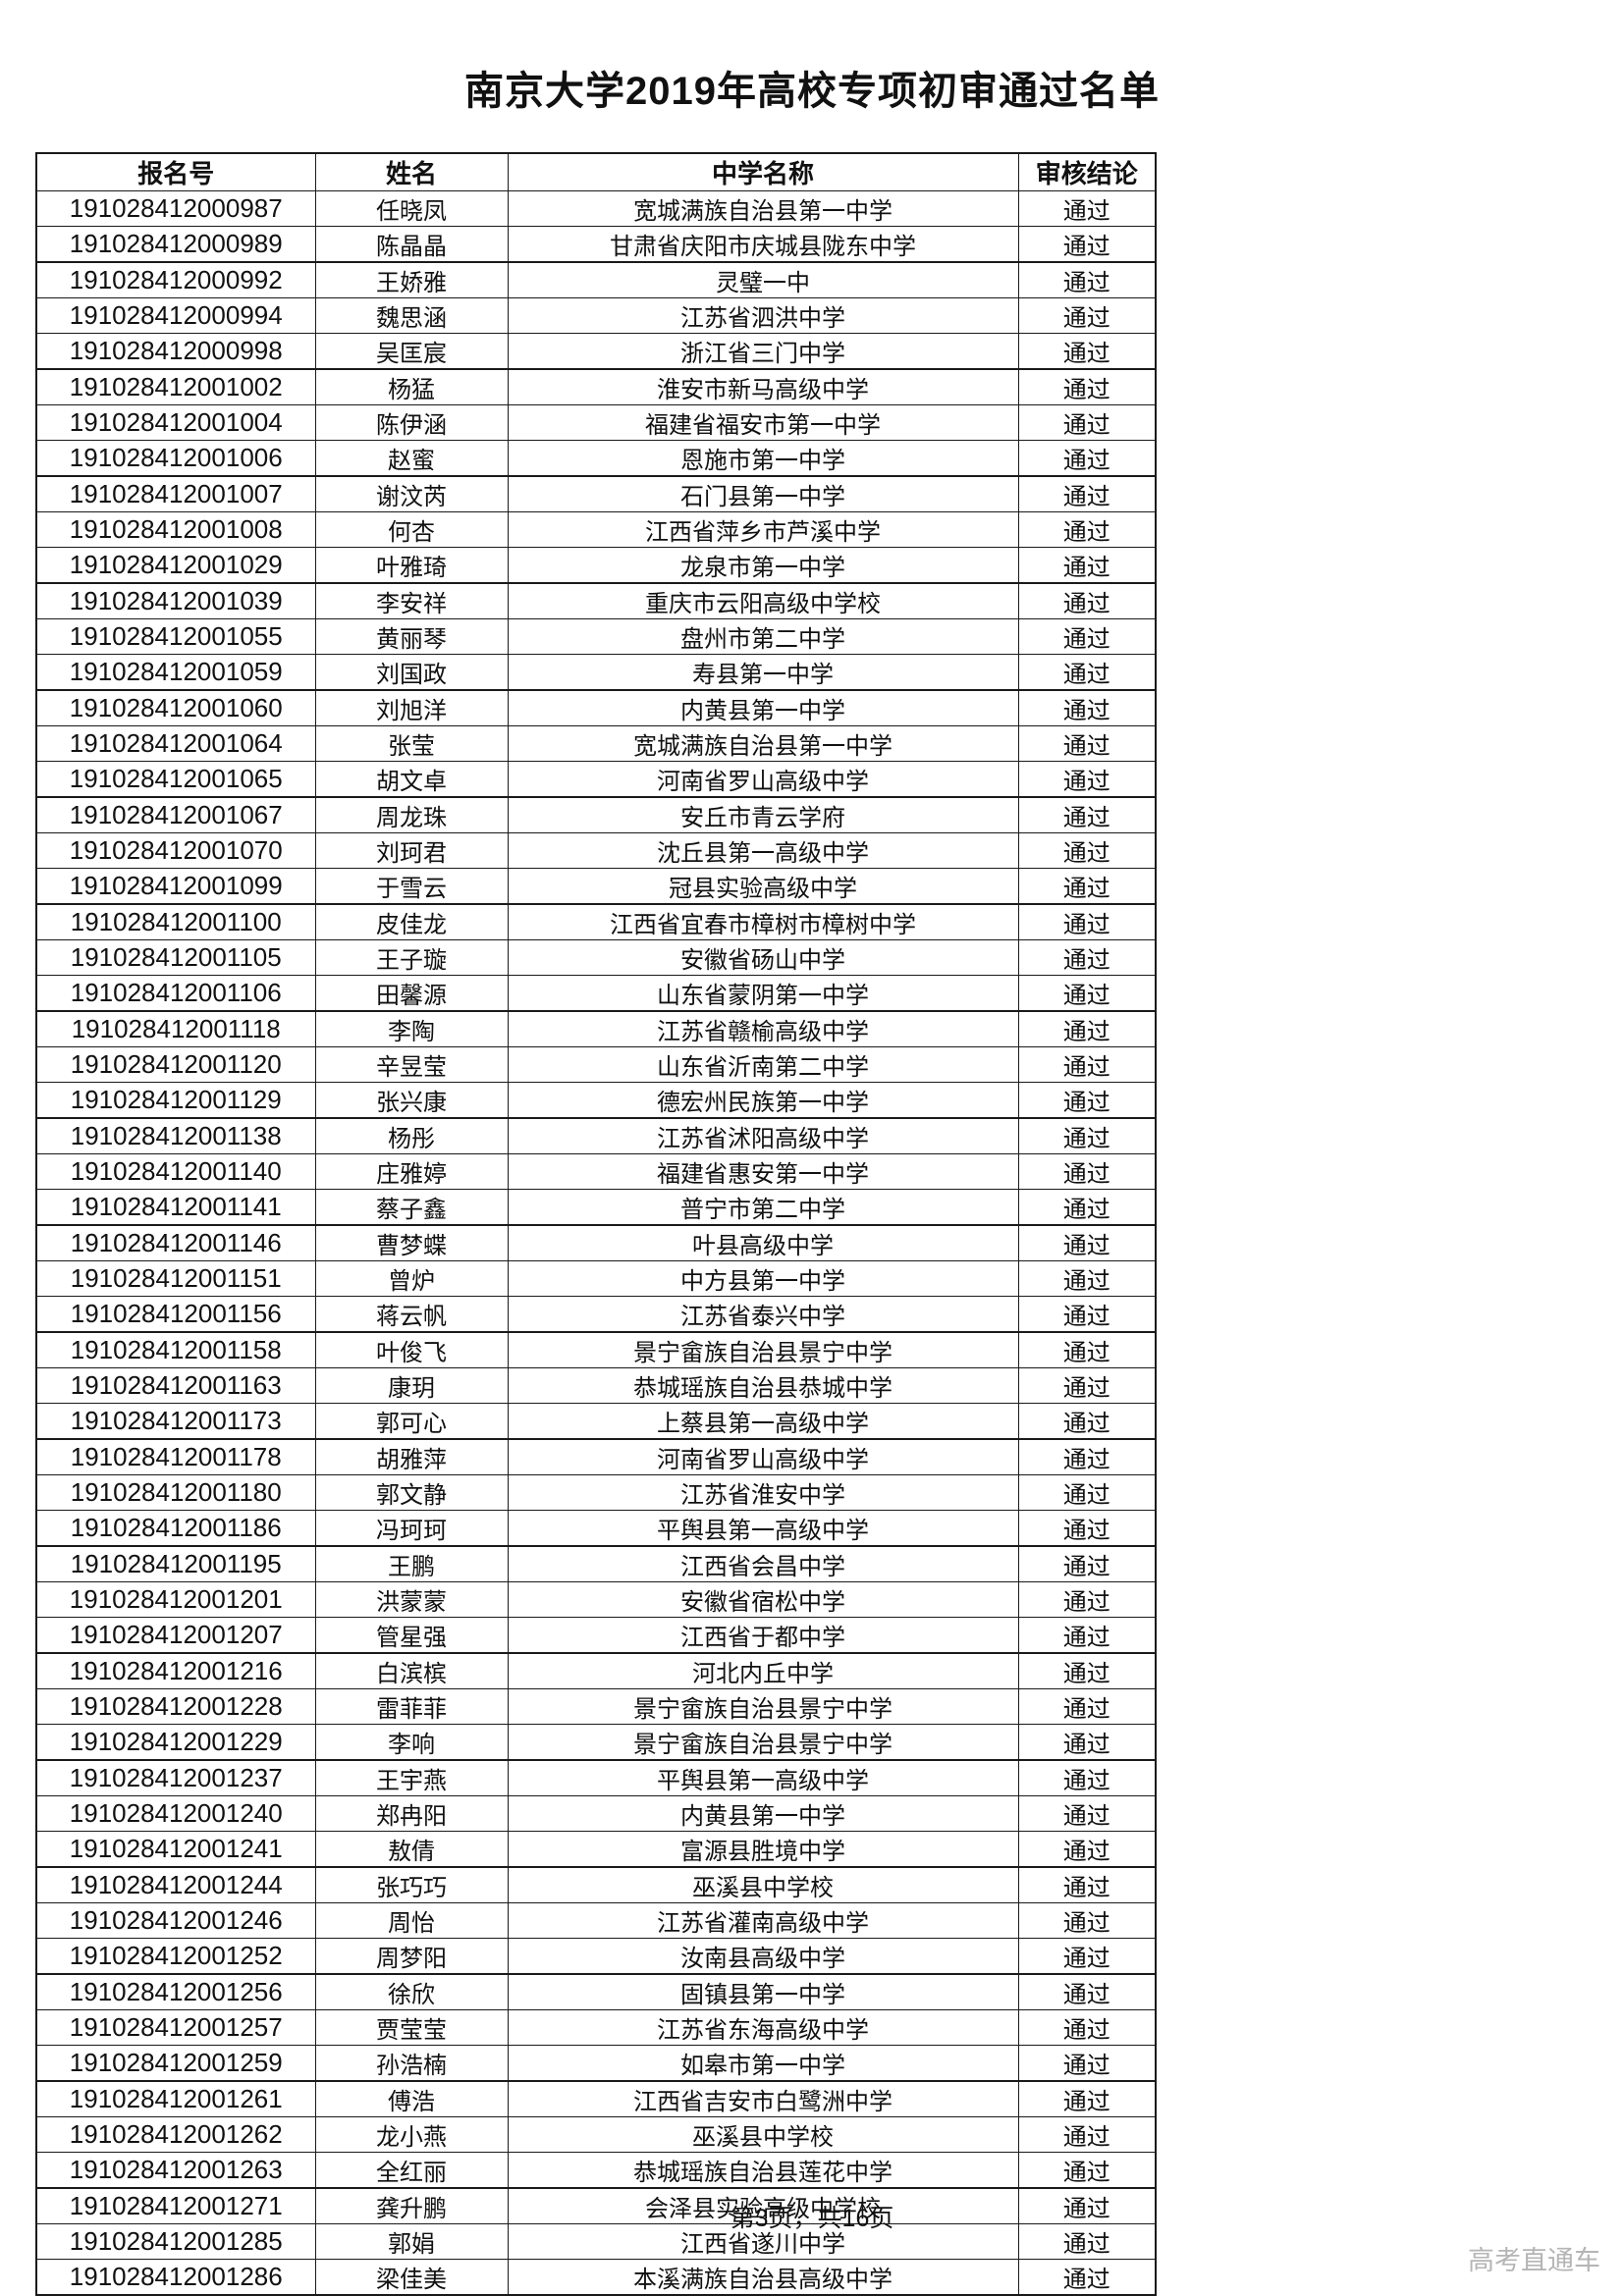  I want to click on student-name-cell: 王娇雅, so click(411, 279).